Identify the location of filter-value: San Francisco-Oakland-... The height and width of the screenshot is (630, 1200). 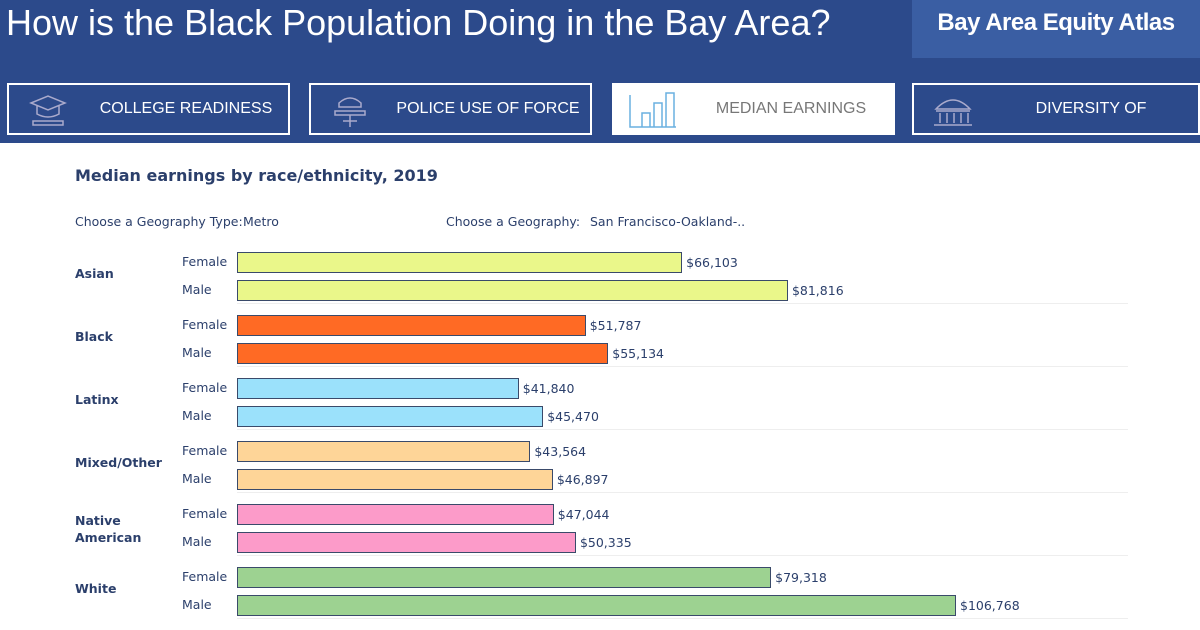
(668, 221).